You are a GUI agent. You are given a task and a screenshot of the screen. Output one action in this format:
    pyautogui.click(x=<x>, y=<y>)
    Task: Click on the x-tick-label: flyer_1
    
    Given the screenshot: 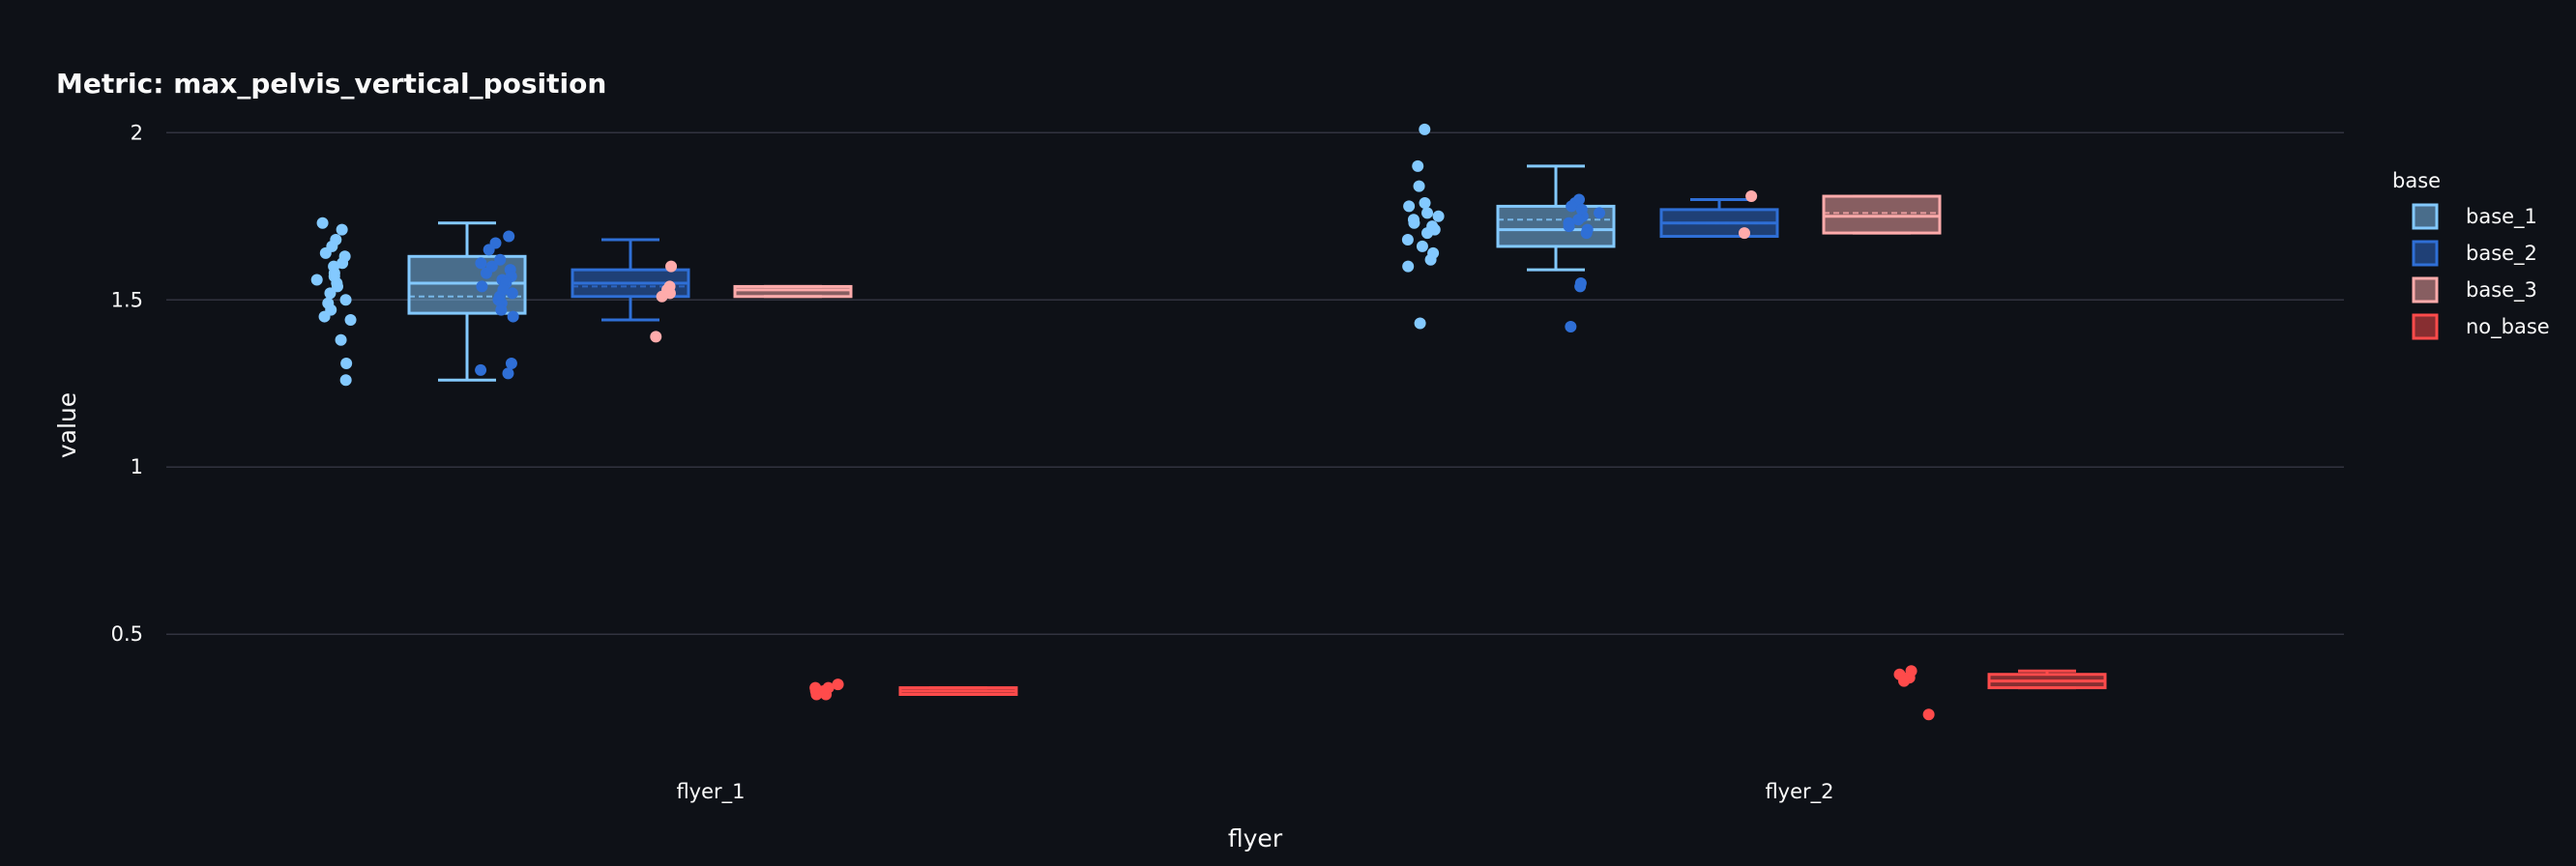 What is the action you would take?
    pyautogui.click(x=710, y=792)
    